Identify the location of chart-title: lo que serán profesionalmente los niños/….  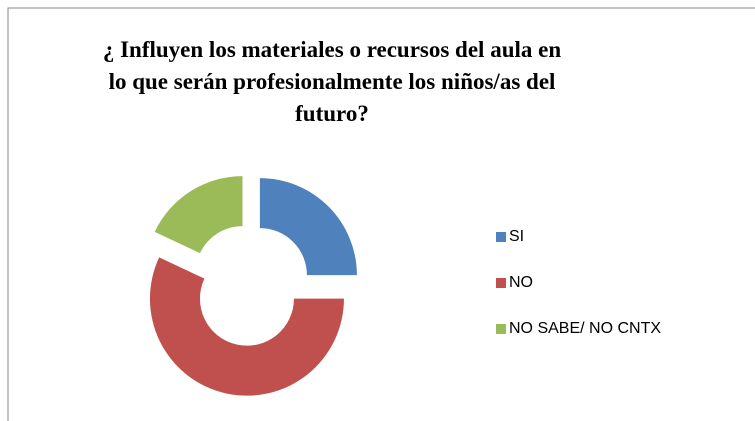
(332, 81).